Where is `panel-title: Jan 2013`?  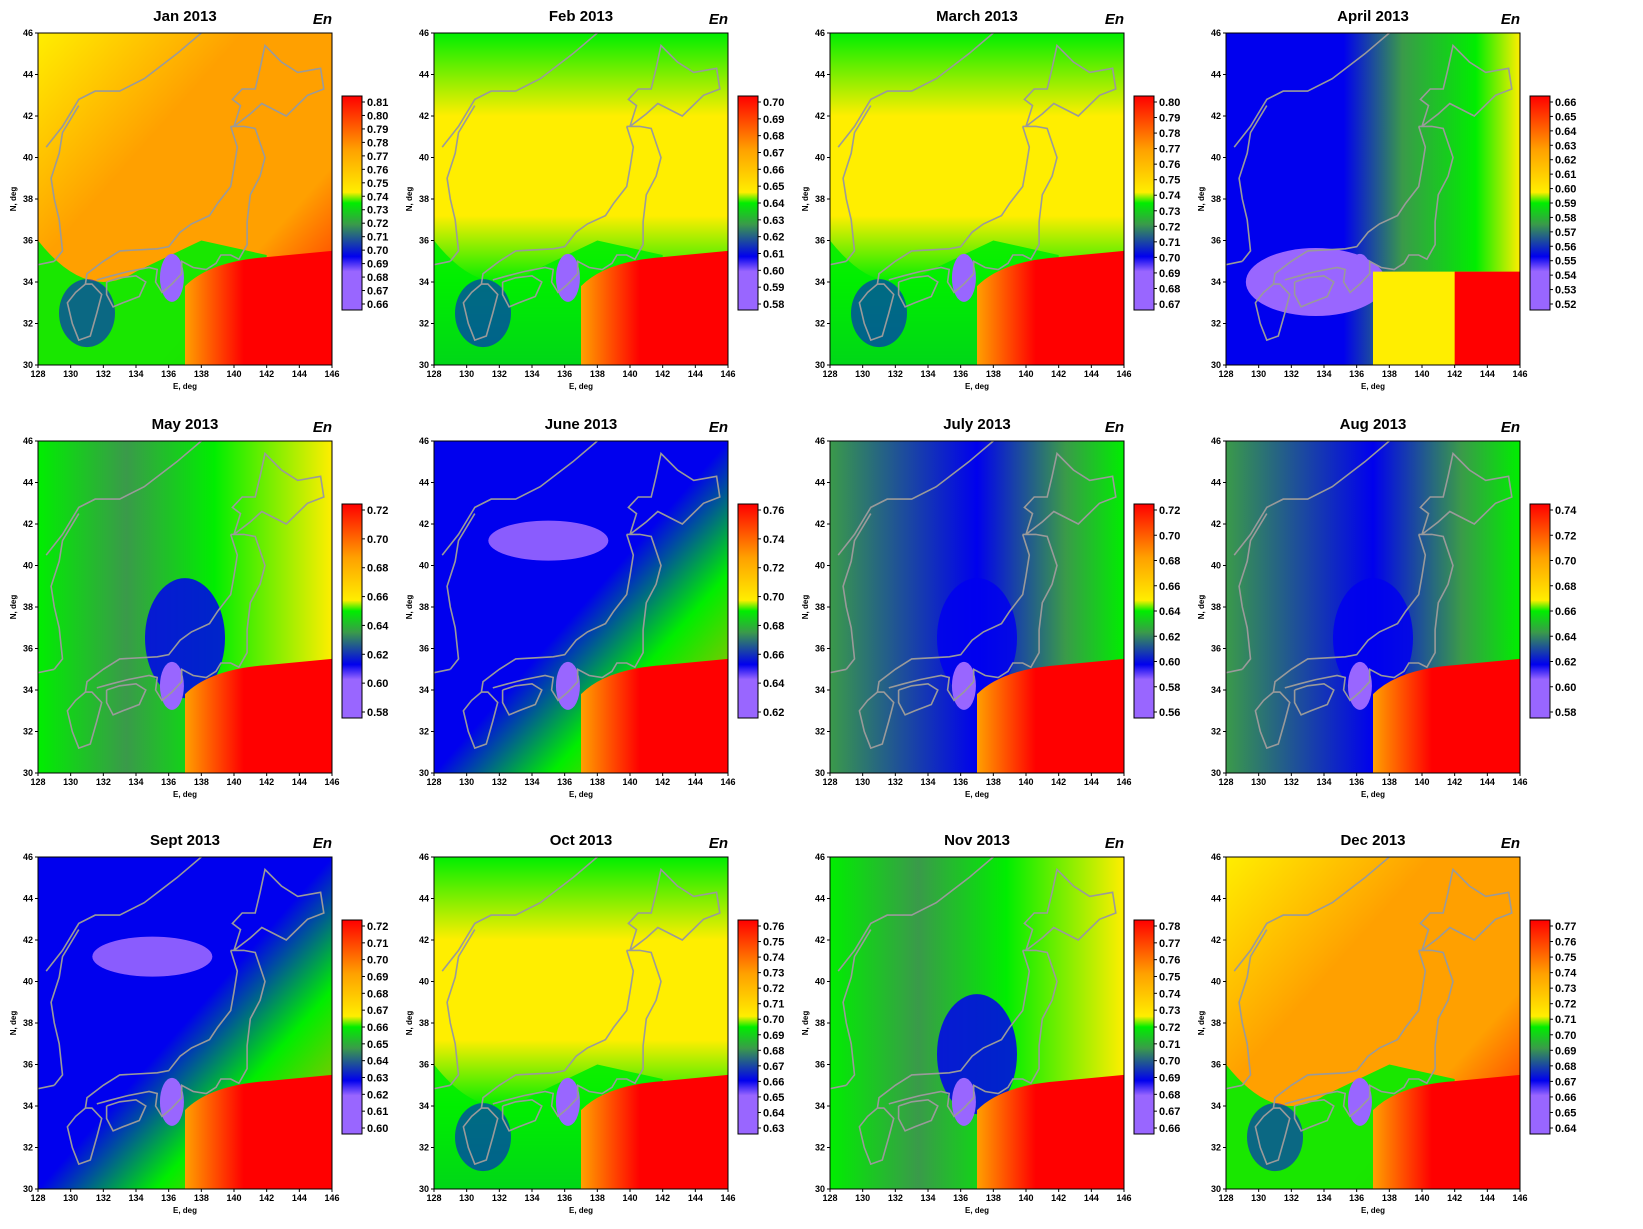
panel-title: Jan 2013 is located at coordinates (184, 16).